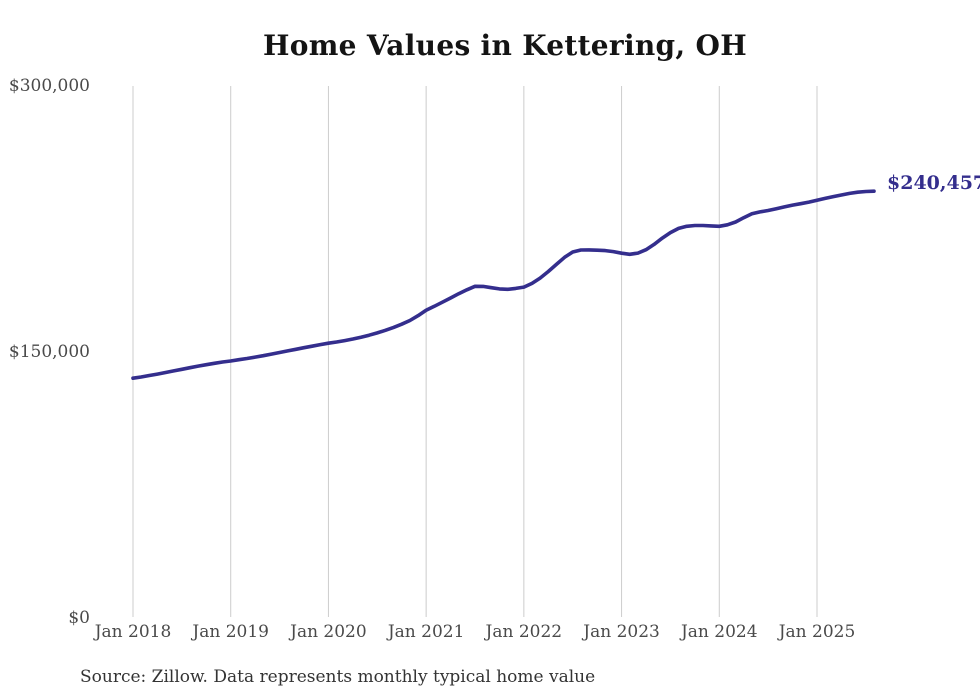  Describe the element at coordinates (621, 632) in the screenshot. I see `x-axis-tick-label: Jan 2023` at that location.